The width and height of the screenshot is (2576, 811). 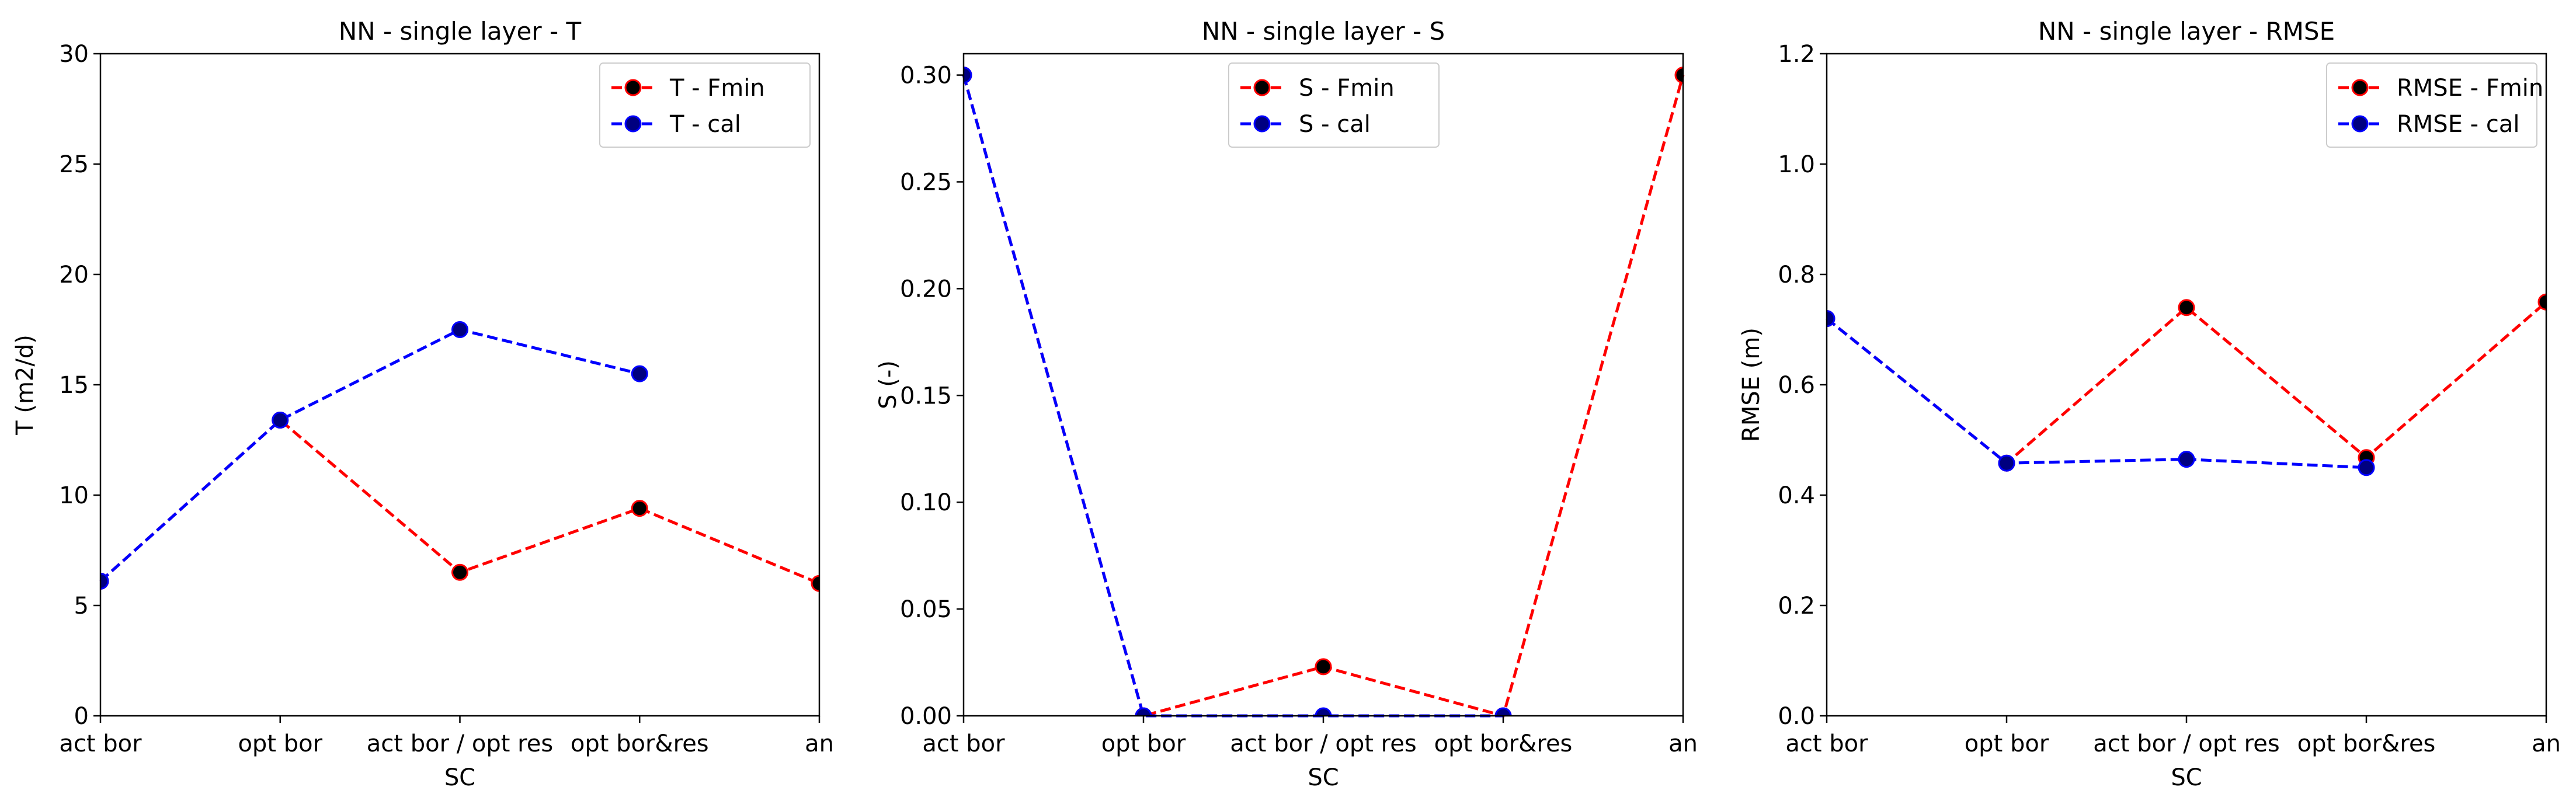 What do you see at coordinates (74, 164) in the screenshot?
I see `y-tick-label: 25` at bounding box center [74, 164].